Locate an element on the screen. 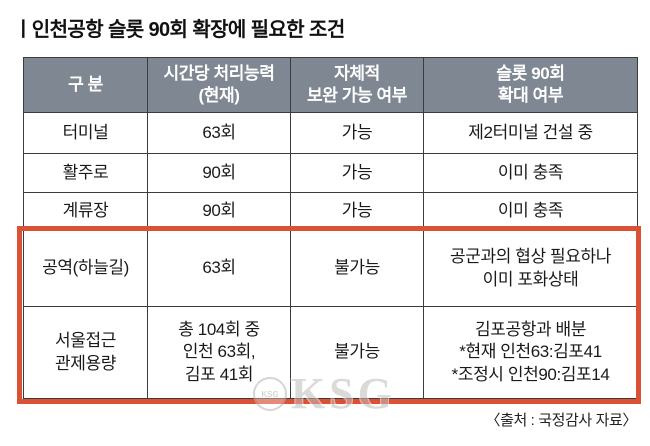 The image size is (650, 446). table-row-terminal: 터미널 63회 가능 제2터미널 건설 중 is located at coordinates (330, 133).